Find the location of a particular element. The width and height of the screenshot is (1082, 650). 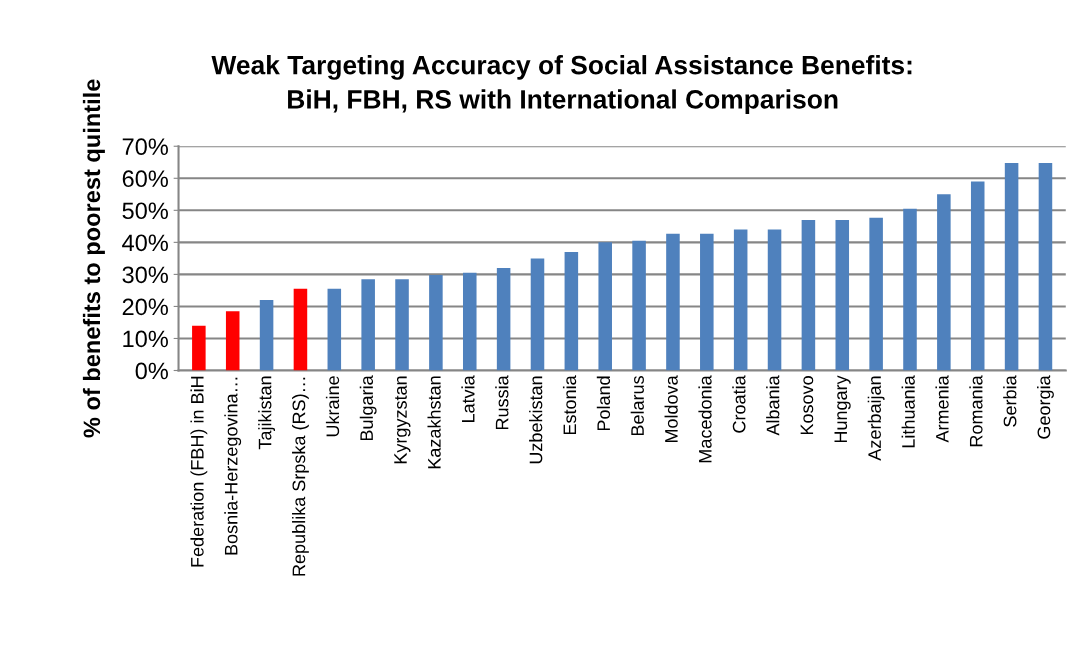

x-tick-label: Bulgaria is located at coordinates (368, 408).